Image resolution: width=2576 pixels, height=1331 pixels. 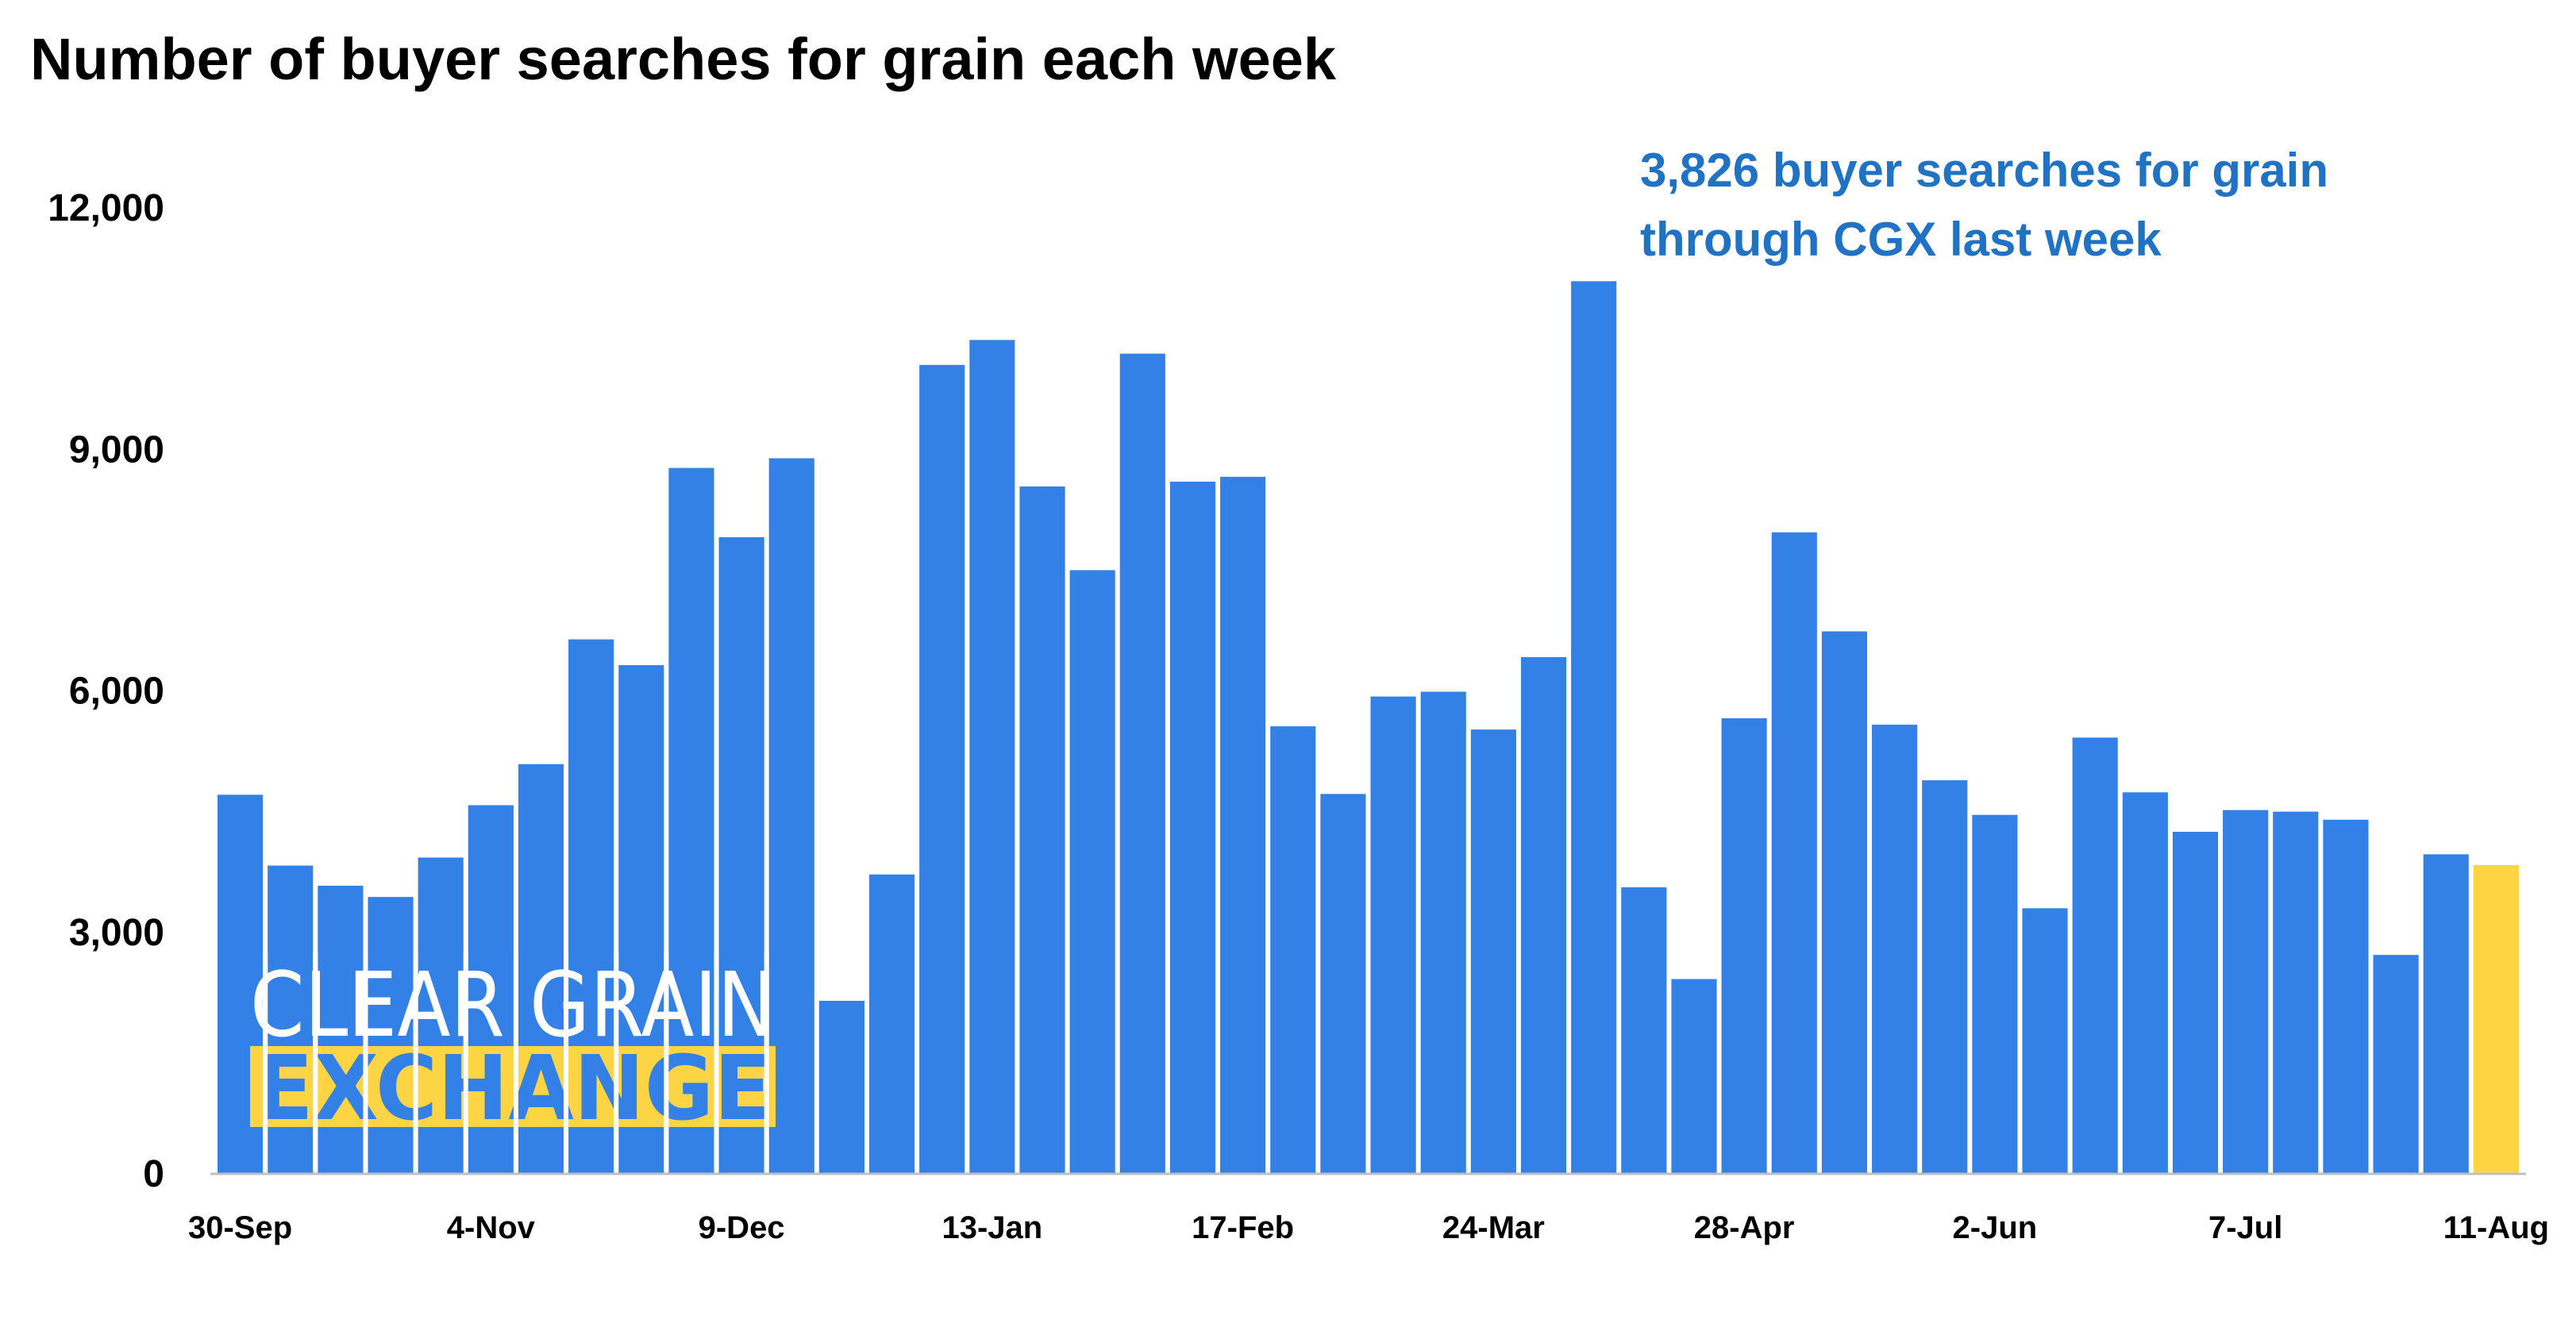 What do you see at coordinates (106, 208) in the screenshot?
I see `y-tick-label: 12,000` at bounding box center [106, 208].